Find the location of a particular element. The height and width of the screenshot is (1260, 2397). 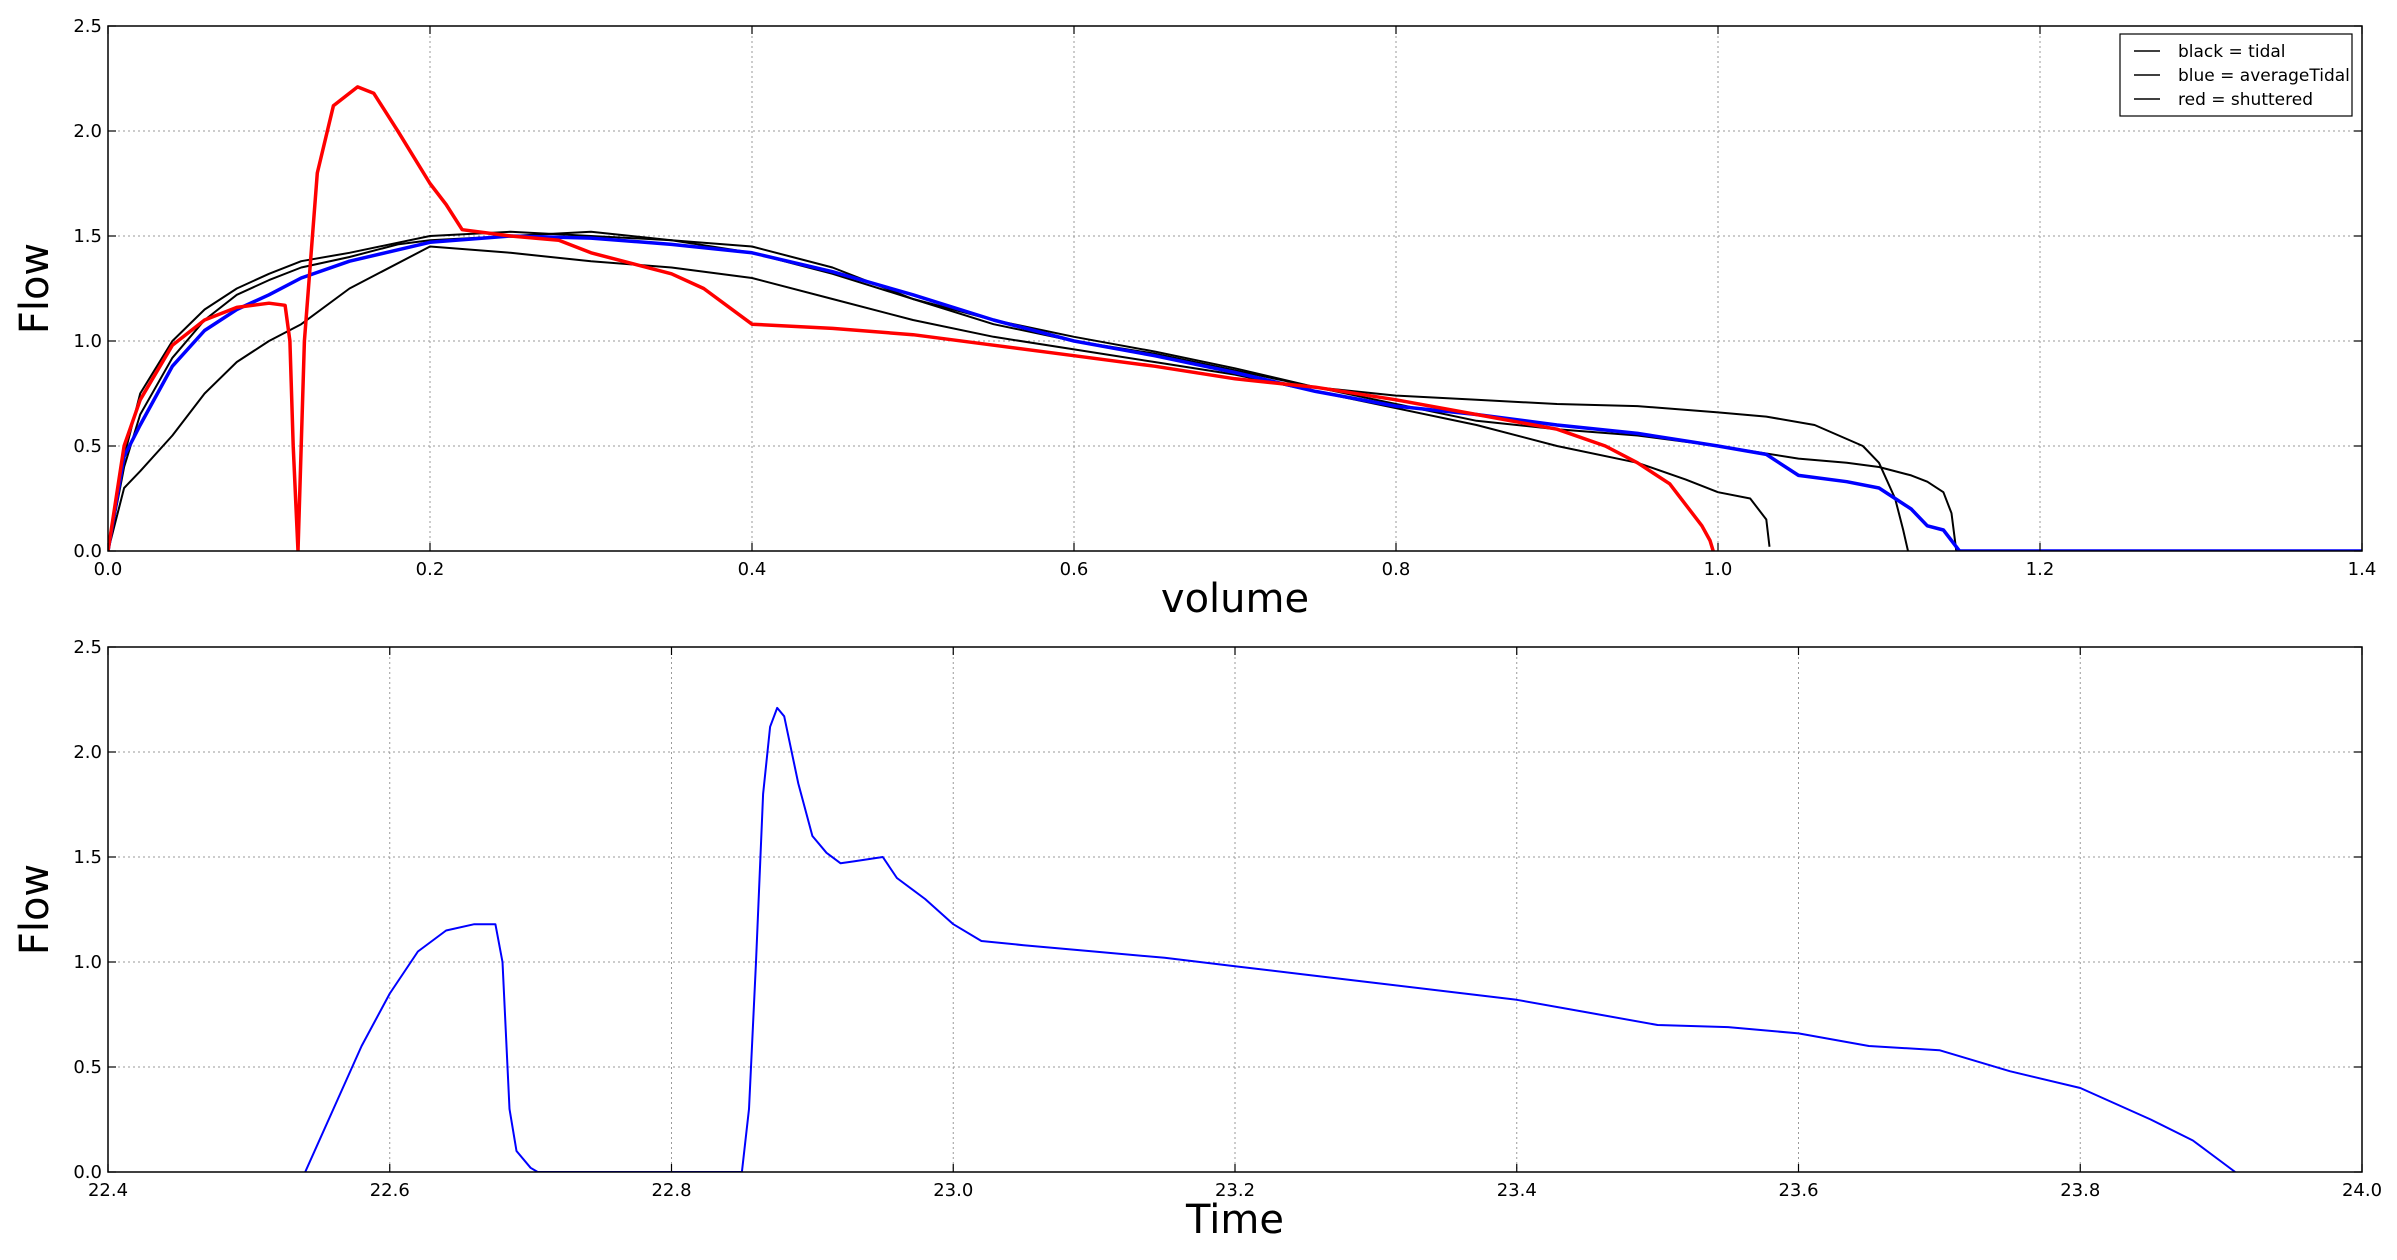

legend-label: red = shuttered is located at coordinates (2245, 100).